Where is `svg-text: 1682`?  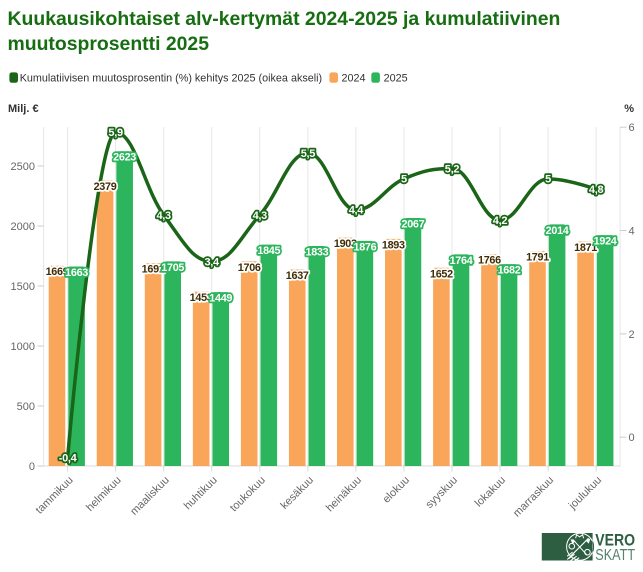 svg-text: 1682 is located at coordinates (509, 271).